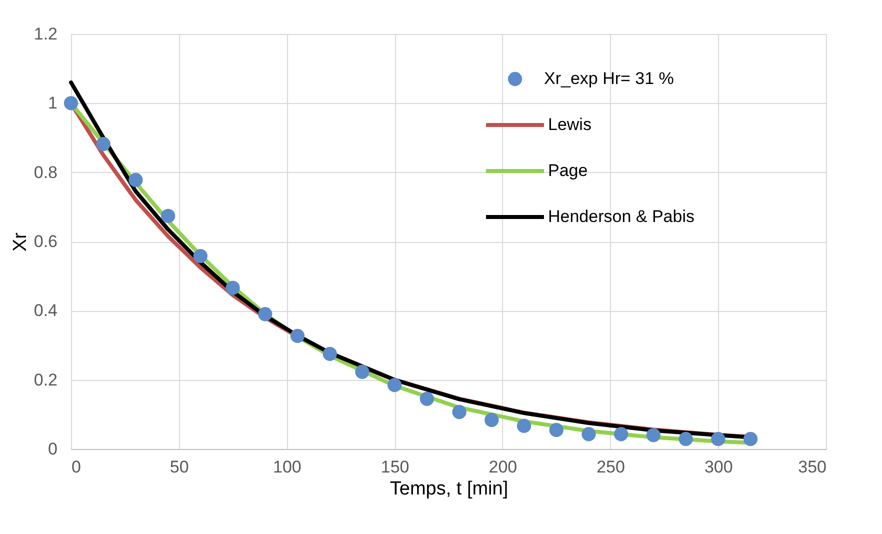 The image size is (882, 534). What do you see at coordinates (812, 467) in the screenshot?
I see `x-tick-label: 350` at bounding box center [812, 467].